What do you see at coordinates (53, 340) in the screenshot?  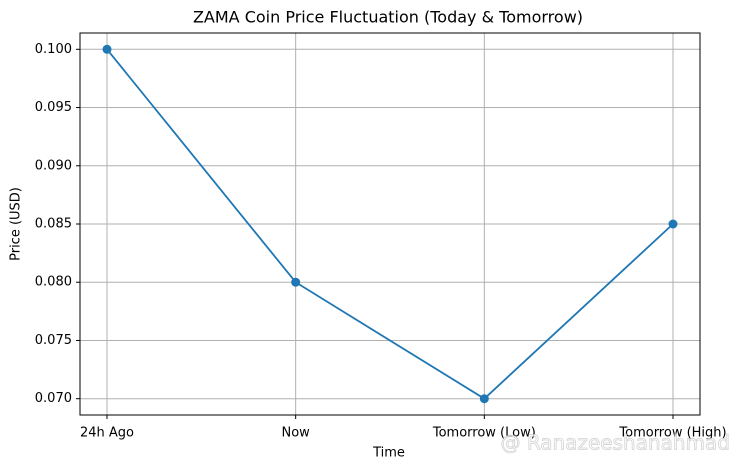 I see `y-tick-label: 0.075` at bounding box center [53, 340].